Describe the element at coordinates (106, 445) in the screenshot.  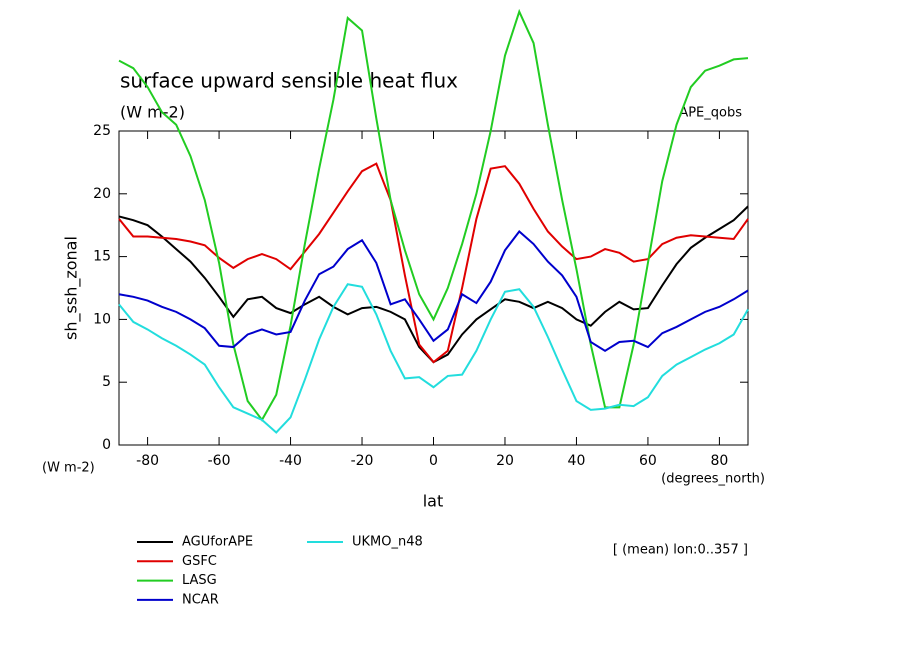
I see `y-tick-label: 0` at that location.